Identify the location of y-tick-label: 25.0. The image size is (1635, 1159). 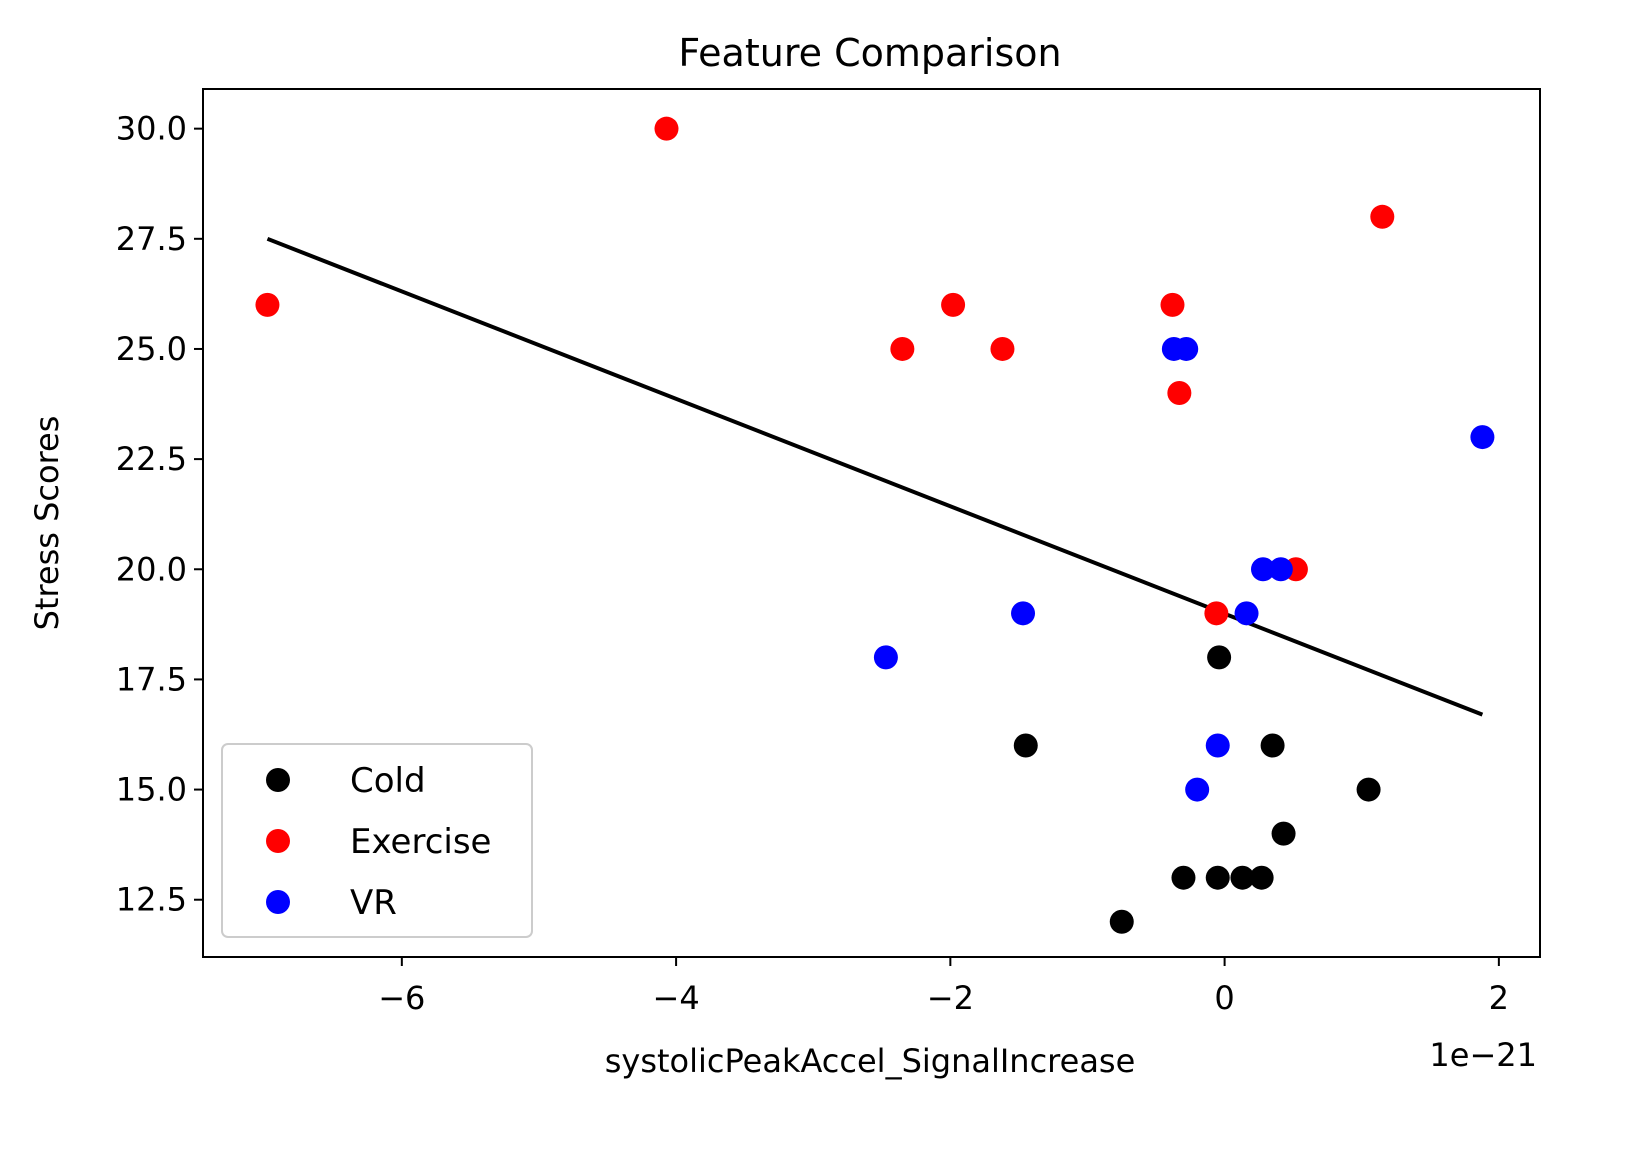
(151, 349).